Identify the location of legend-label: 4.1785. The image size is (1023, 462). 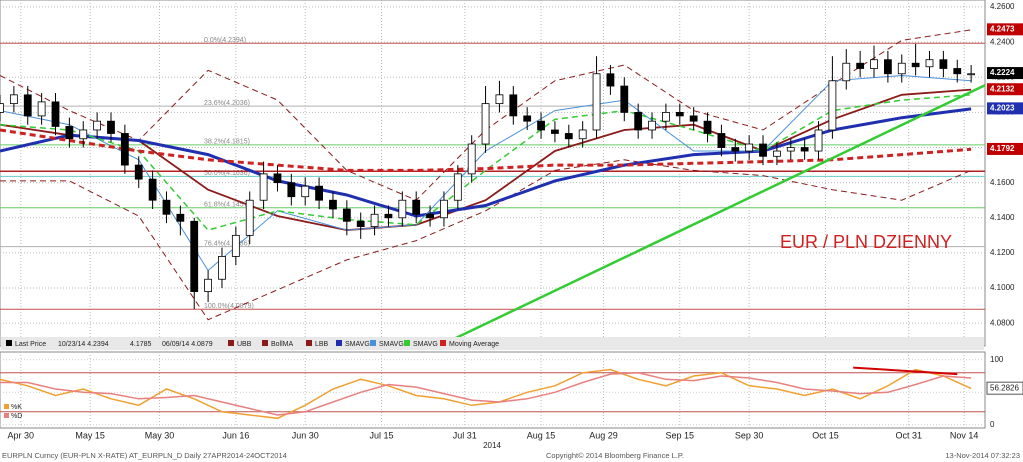
(141, 344).